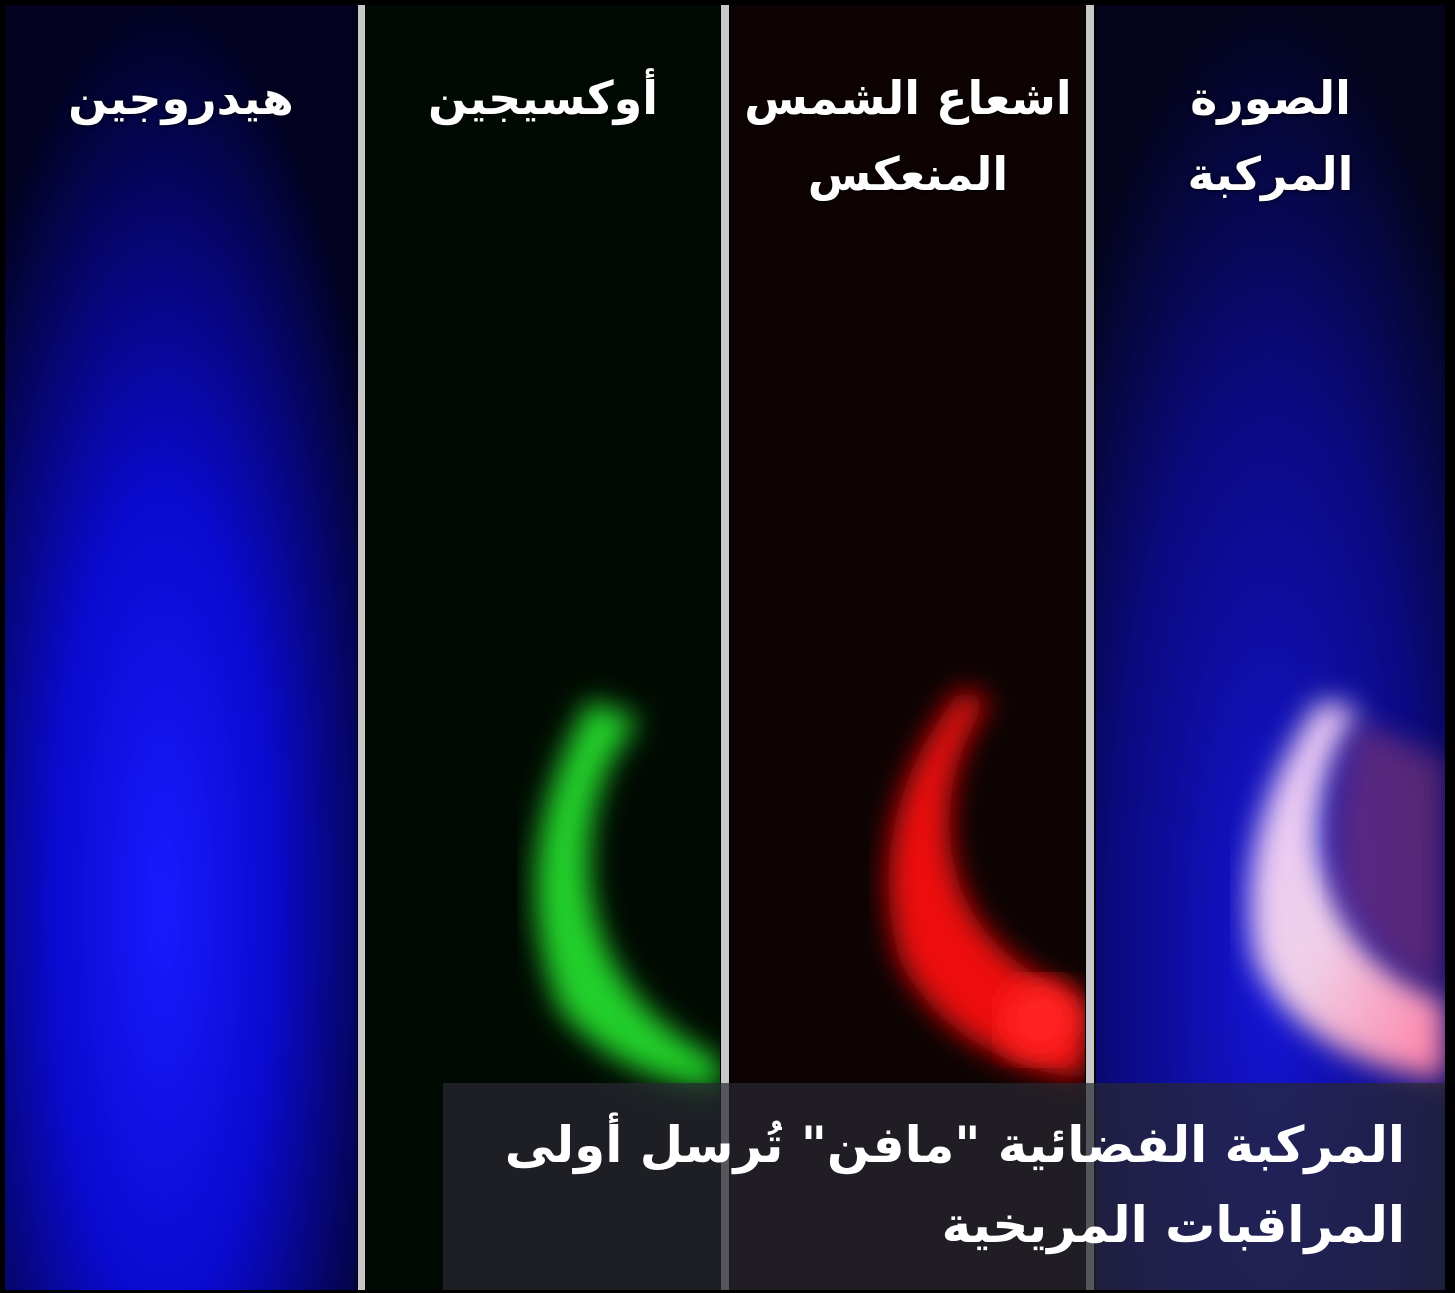 The image size is (1455, 1293). Describe the element at coordinates (908, 174) in the screenshot. I see `label-line: المنعكس` at that location.